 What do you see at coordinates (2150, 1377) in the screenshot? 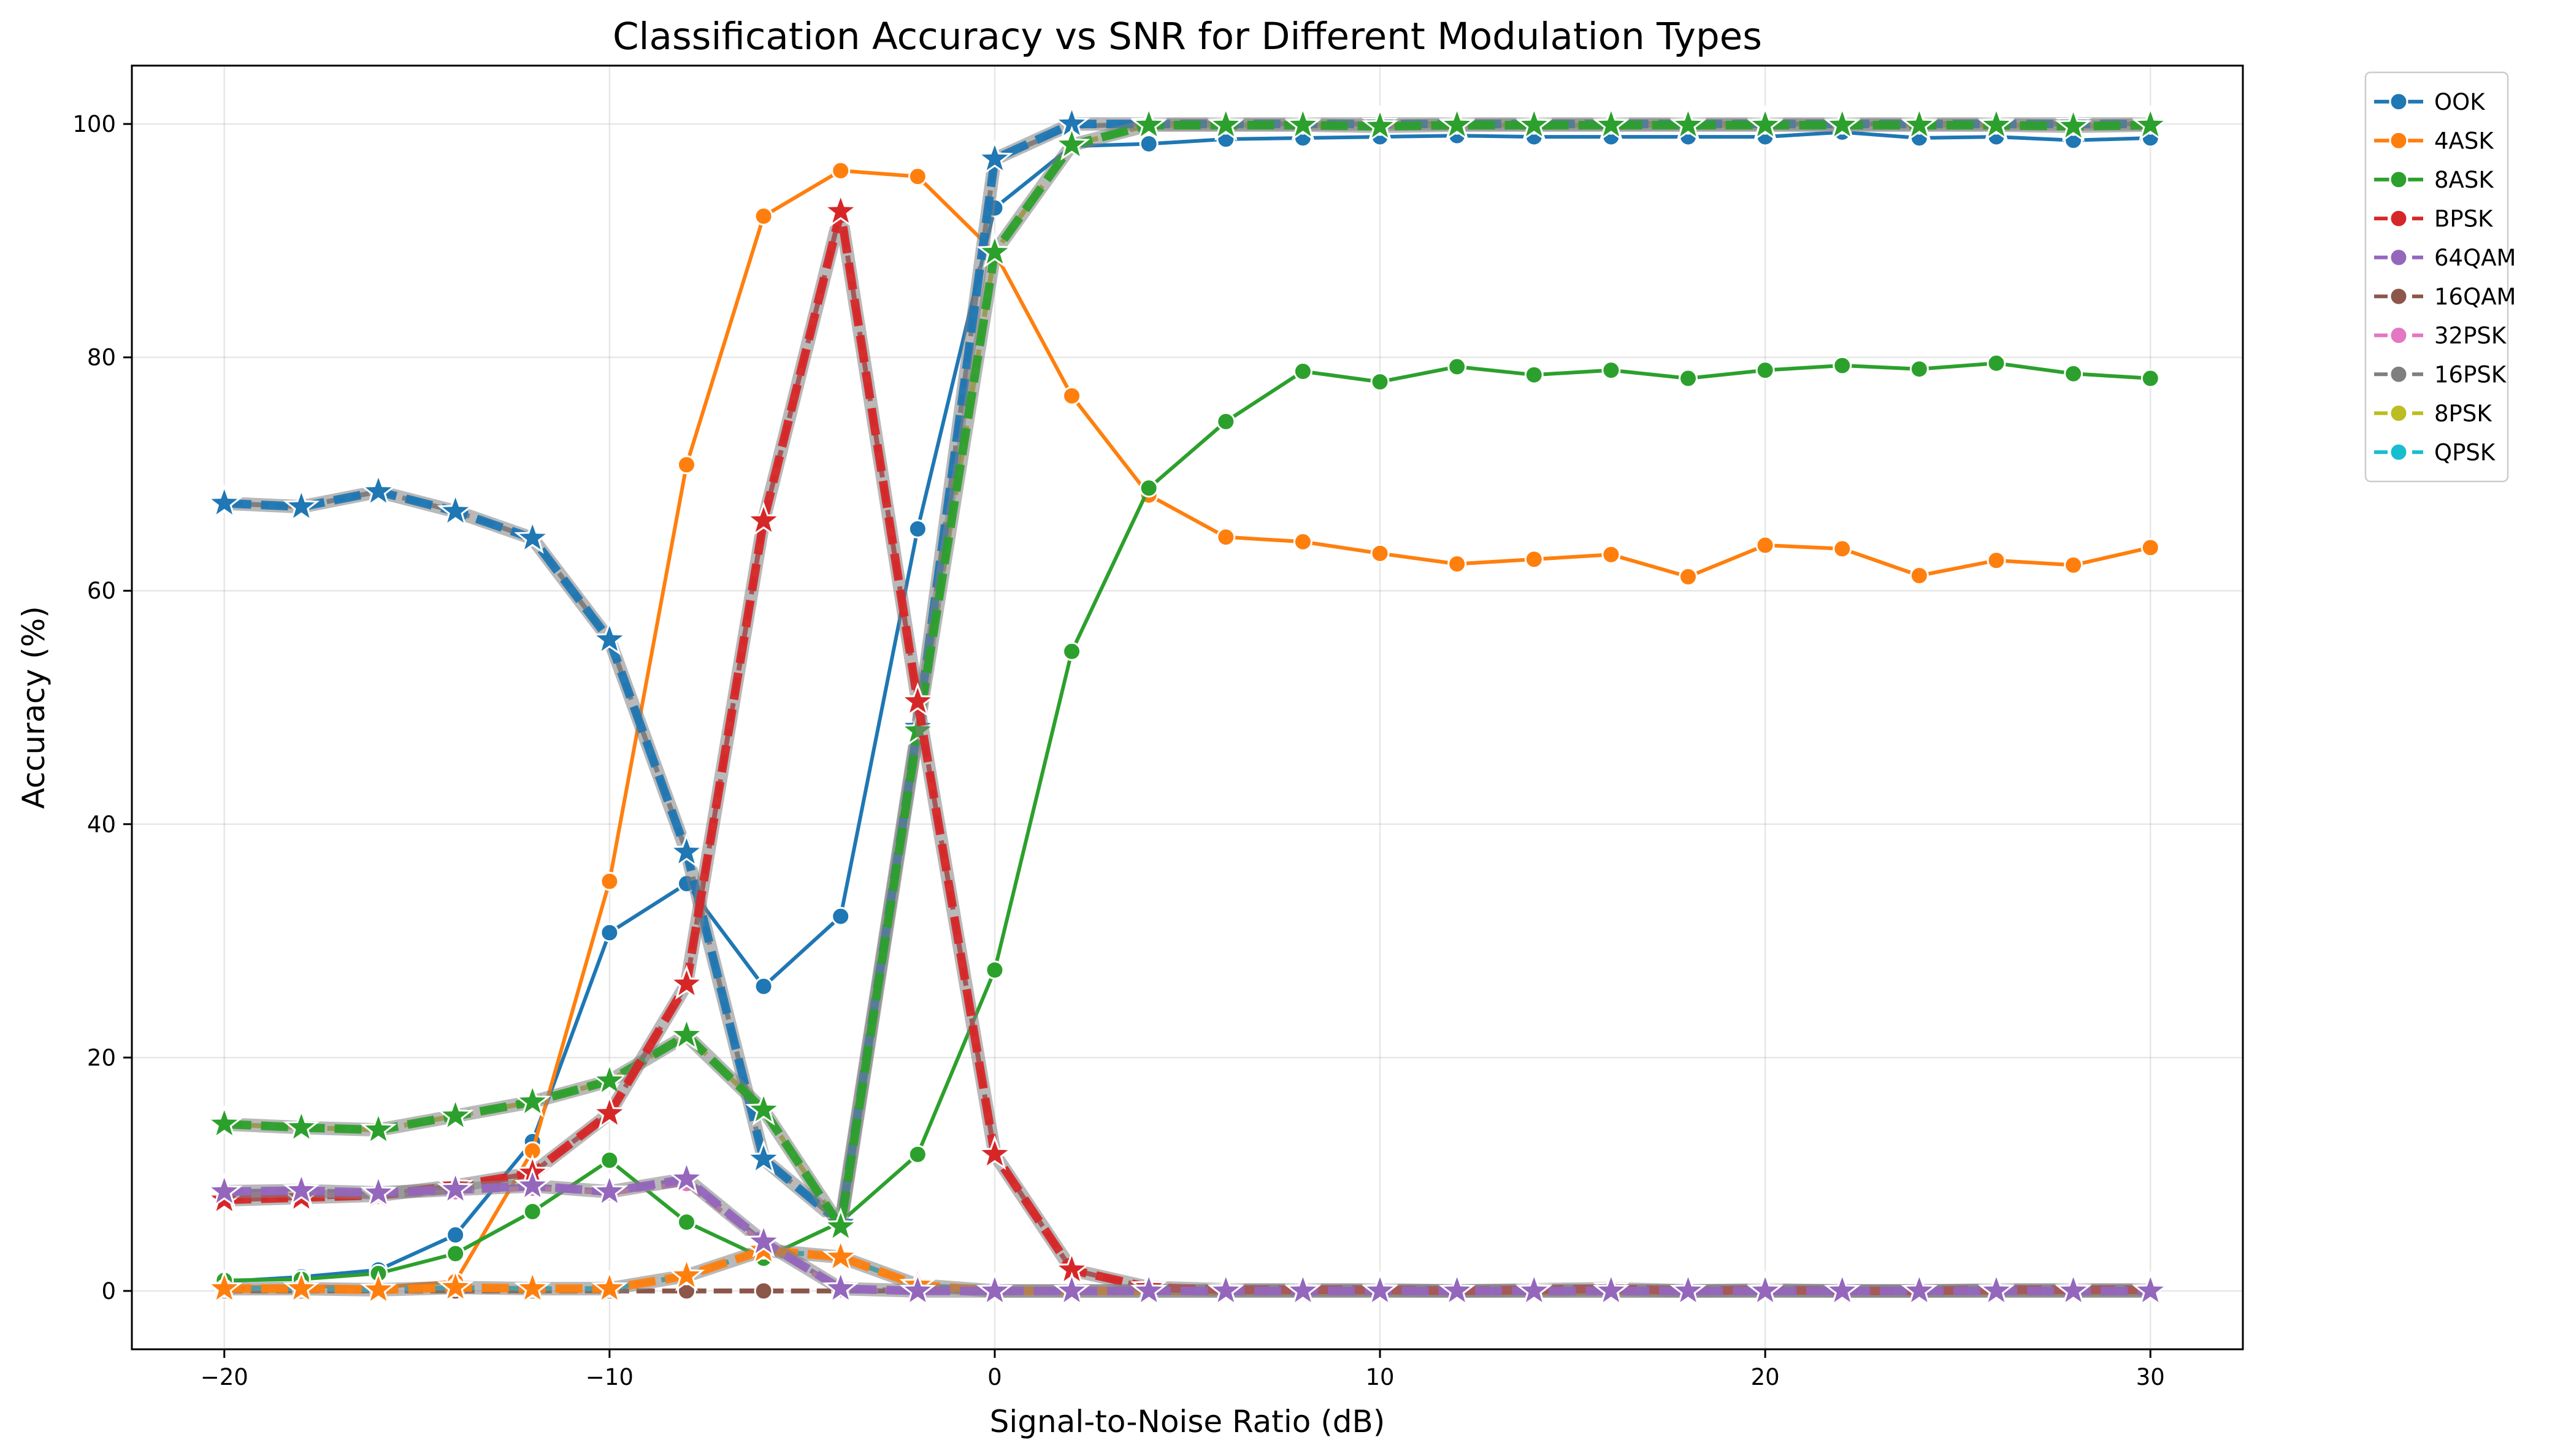
I see `x-tick-label: 30` at bounding box center [2150, 1377].